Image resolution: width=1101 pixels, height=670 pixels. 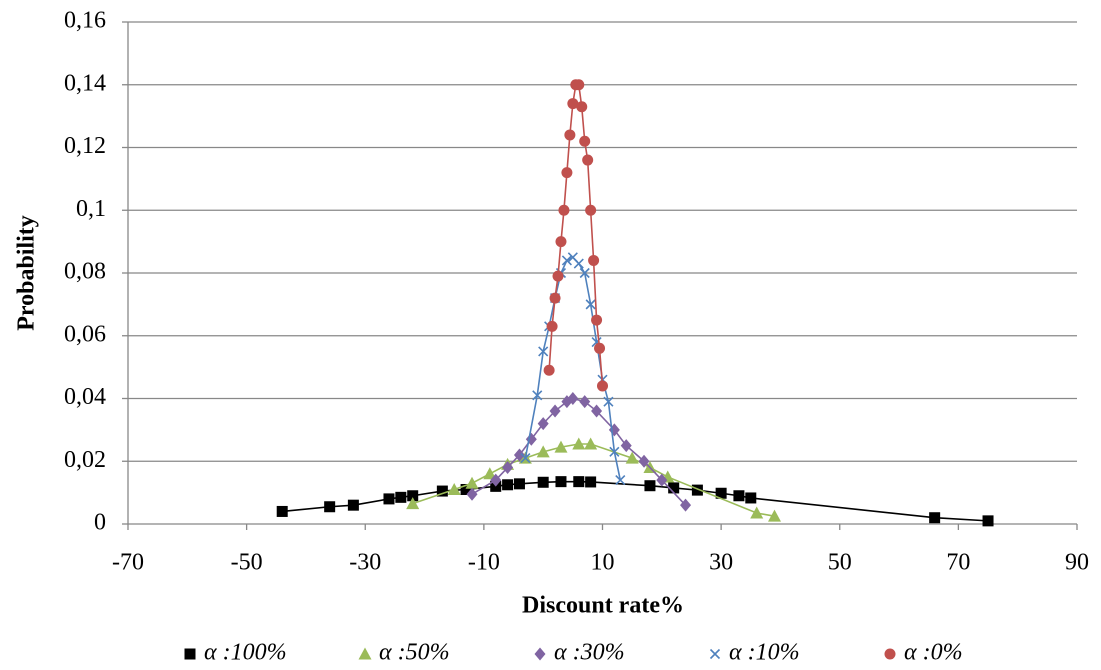 I want to click on y-tick-label: 0,16, so click(x=85, y=21).